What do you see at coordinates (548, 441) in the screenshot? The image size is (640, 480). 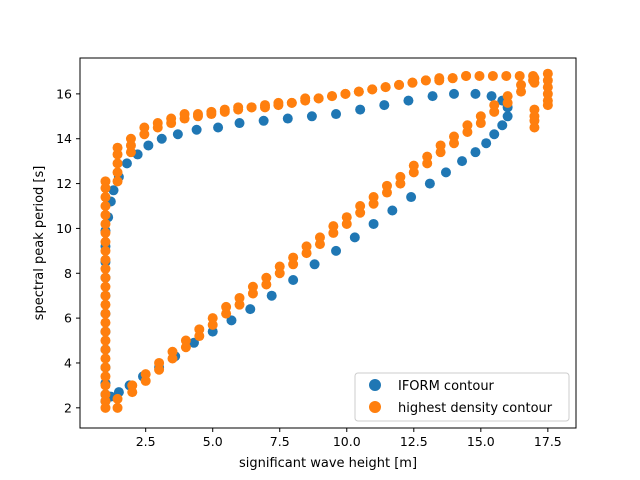 I see `x-tick-label: 17.5` at bounding box center [548, 441].